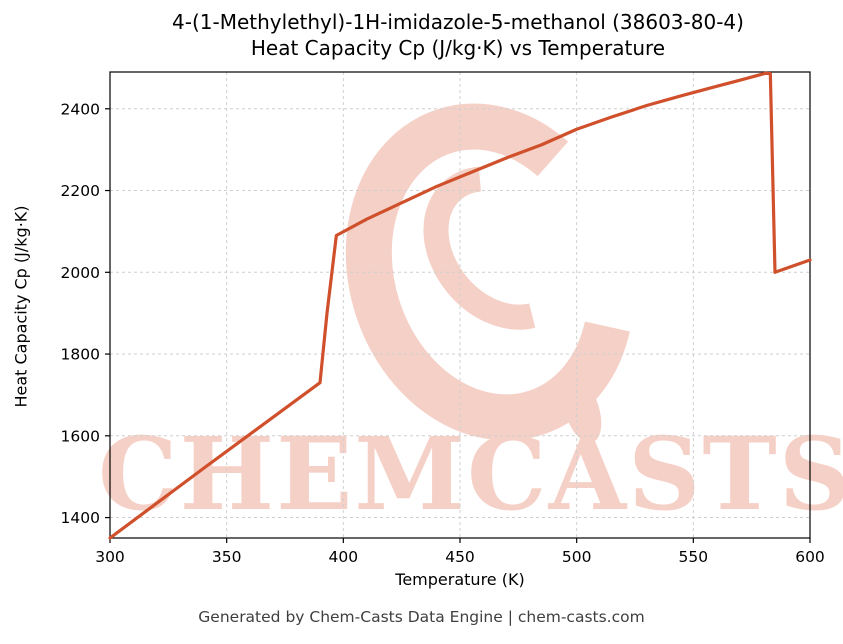 This screenshot has width=843, height=644. What do you see at coordinates (694, 557) in the screenshot?
I see `x-tick-label: 550` at bounding box center [694, 557].